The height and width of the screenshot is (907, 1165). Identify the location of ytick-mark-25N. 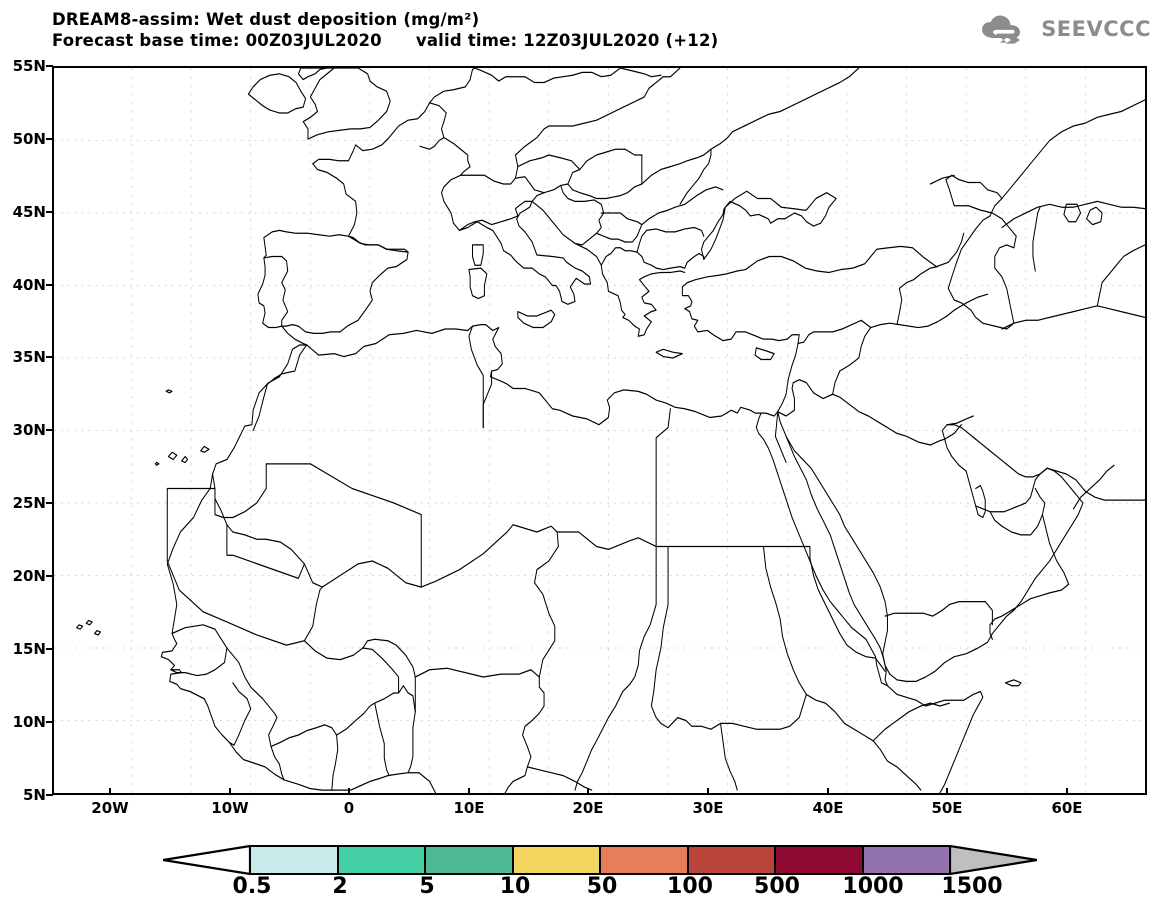
(49, 503).